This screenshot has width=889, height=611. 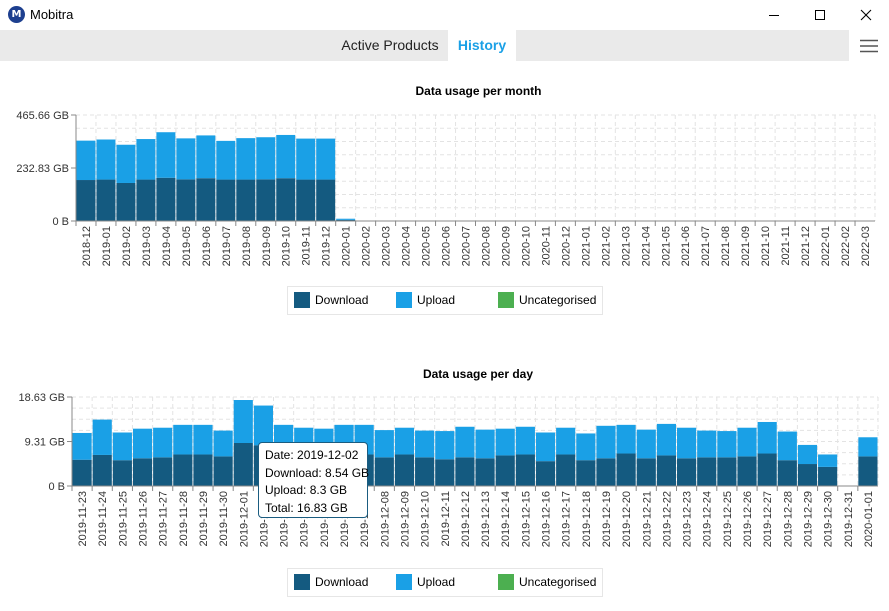 What do you see at coordinates (820, 15) in the screenshot?
I see `maximize-button` at bounding box center [820, 15].